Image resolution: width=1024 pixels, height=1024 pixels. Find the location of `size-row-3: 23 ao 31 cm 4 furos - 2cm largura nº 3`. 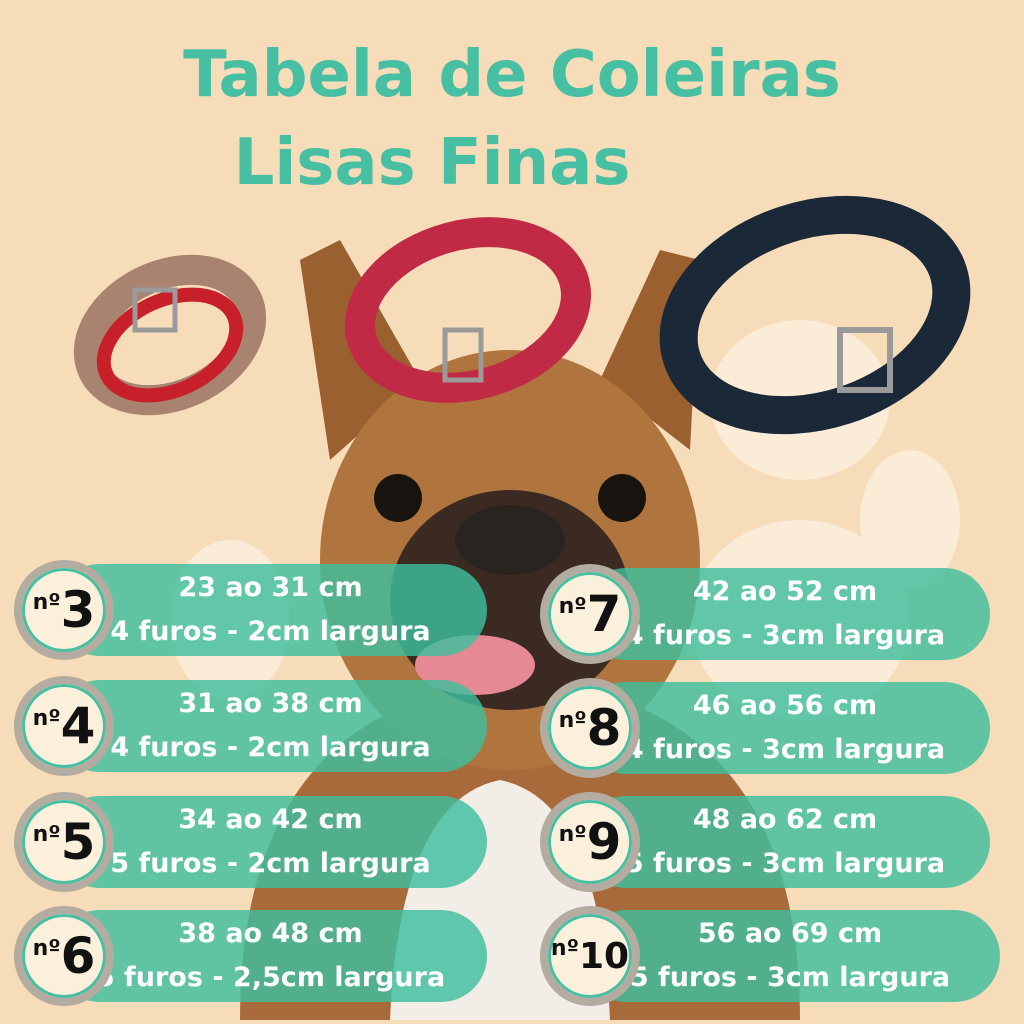

size-row-3: 23 ao 31 cm 4 furos - 2cm largura nº 3 is located at coordinates (250, 610).